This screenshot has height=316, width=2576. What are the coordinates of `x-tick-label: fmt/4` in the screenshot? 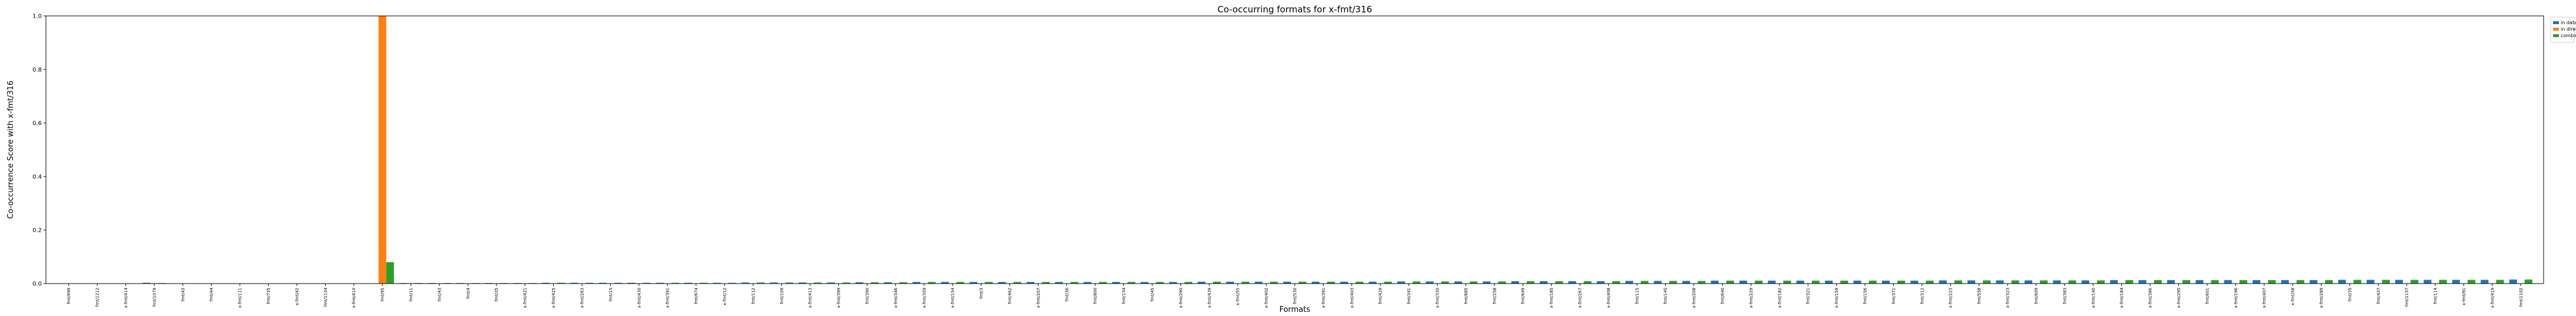 It's located at (468, 292).